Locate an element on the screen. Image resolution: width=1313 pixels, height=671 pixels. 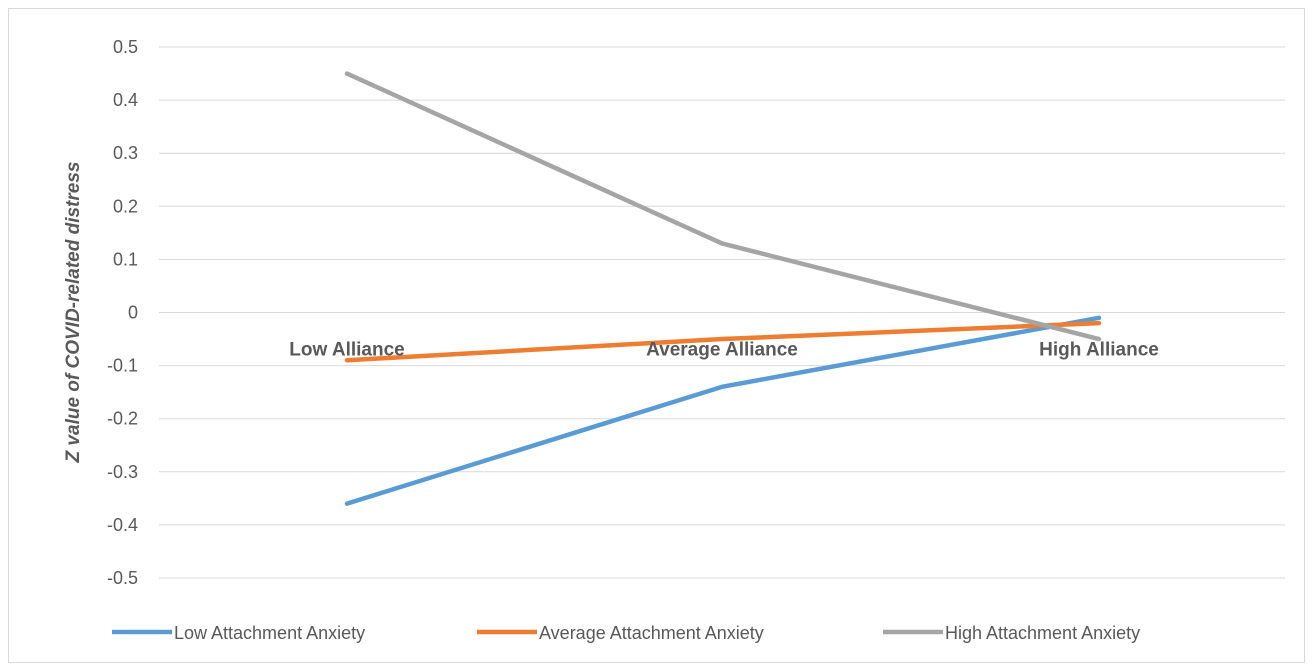
category-label: Low Alliance is located at coordinates (346, 350).